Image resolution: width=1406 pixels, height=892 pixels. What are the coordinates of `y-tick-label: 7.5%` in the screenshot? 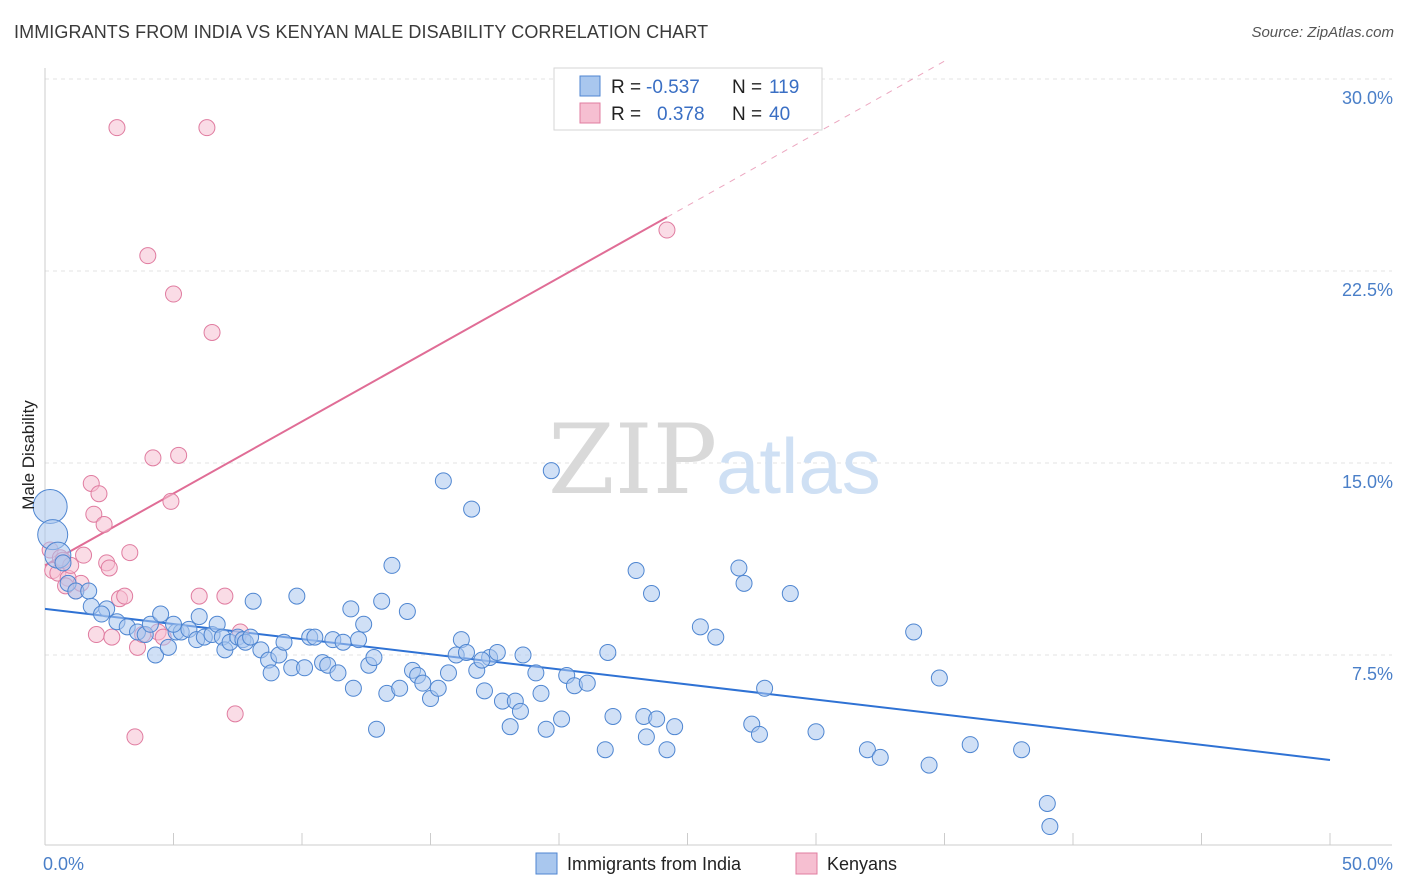 It's located at (1372, 674).